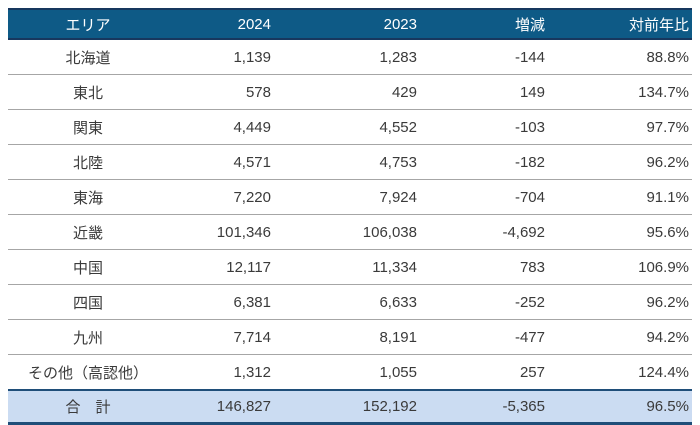 This screenshot has height=425, width=700. Describe the element at coordinates (88, 302) in the screenshot. I see `cell-area-label: 四国` at that location.